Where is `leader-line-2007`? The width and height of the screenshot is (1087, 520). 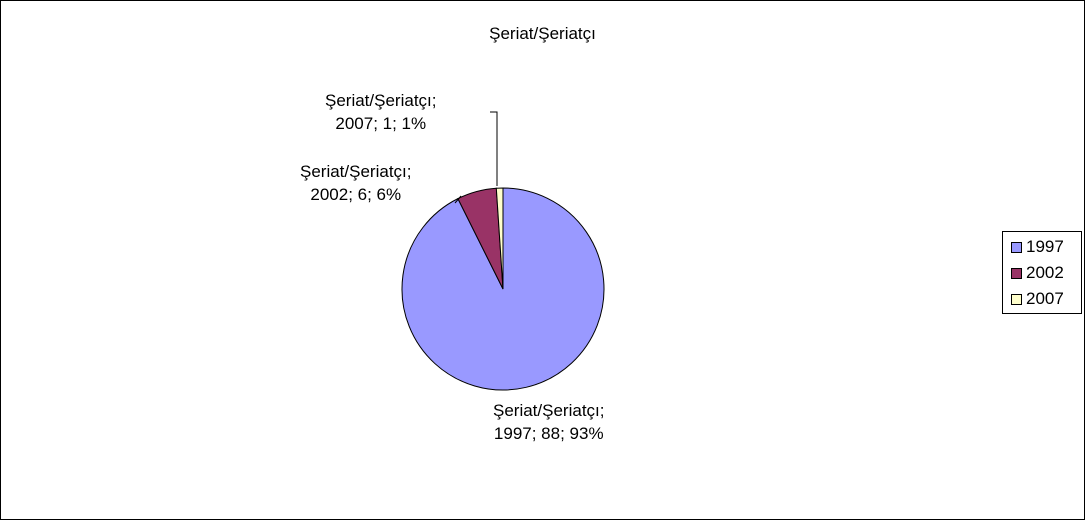
leader-line-2007 is located at coordinates (494, 148).